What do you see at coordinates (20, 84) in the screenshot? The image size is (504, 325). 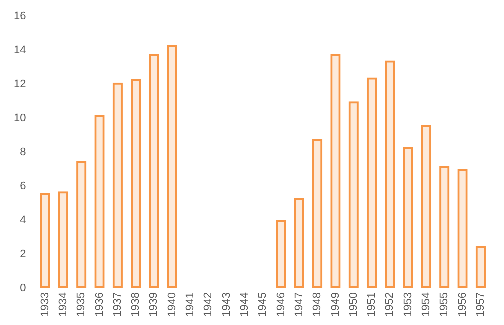 I see `y-tick-label: 12` at bounding box center [20, 84].